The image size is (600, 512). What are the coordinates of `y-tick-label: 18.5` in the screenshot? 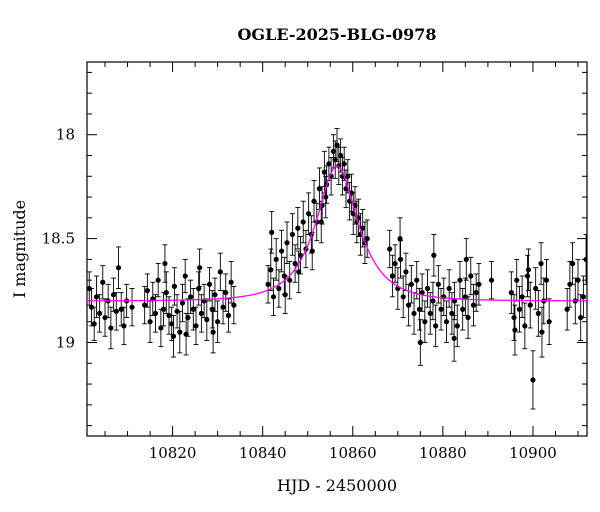 It's located at (58, 239).